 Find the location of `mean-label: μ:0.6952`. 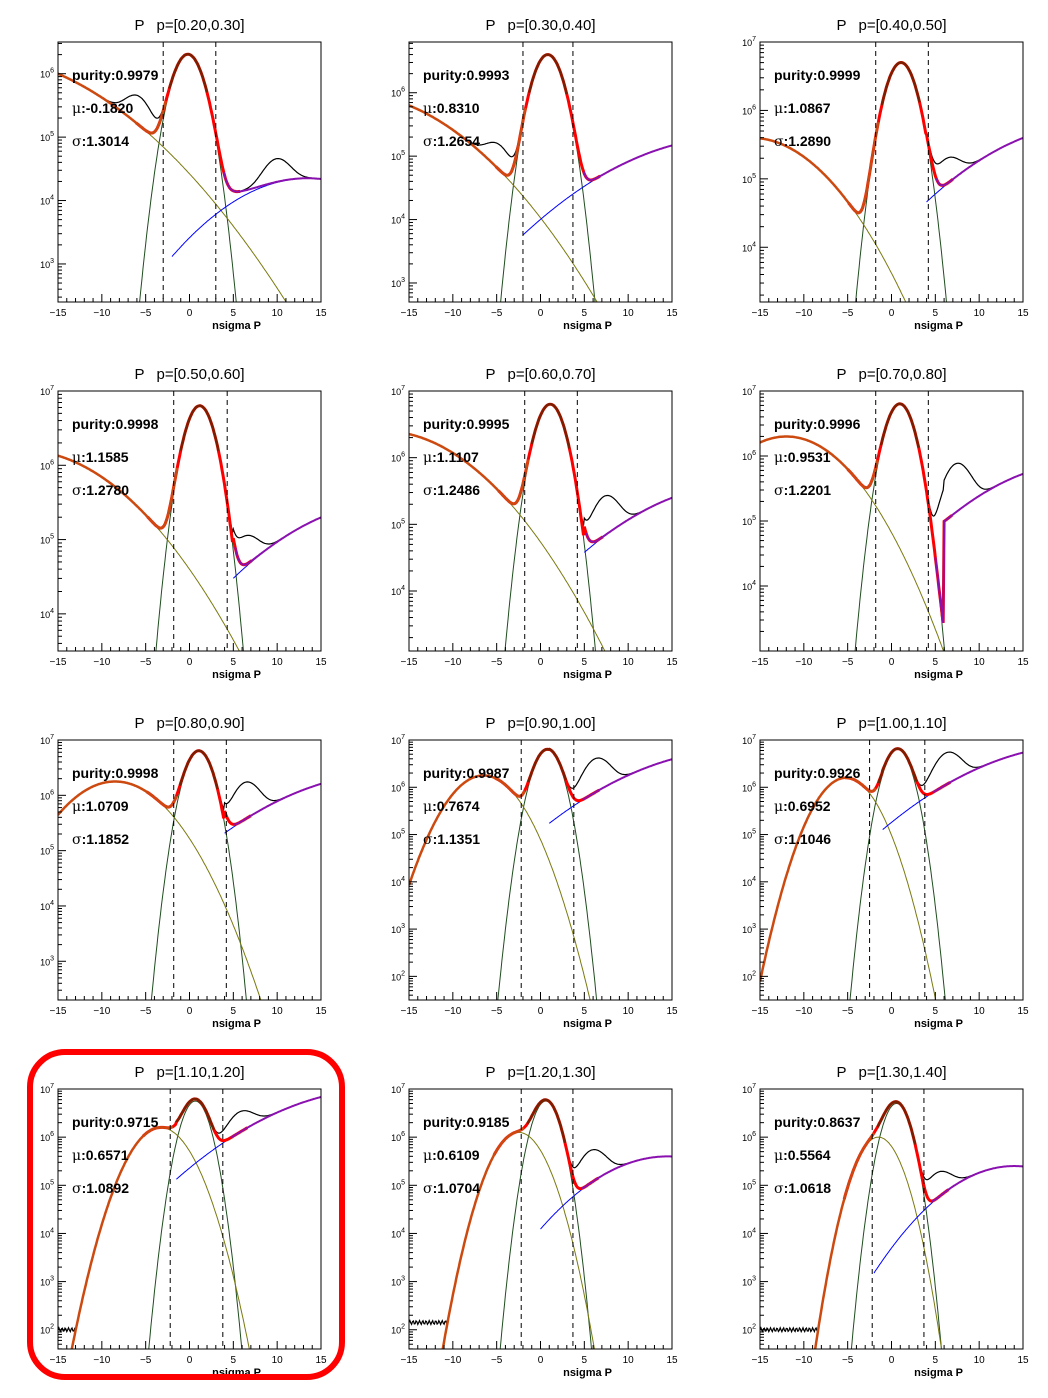

mean-label: μ:0.6952 is located at coordinates (802, 806).